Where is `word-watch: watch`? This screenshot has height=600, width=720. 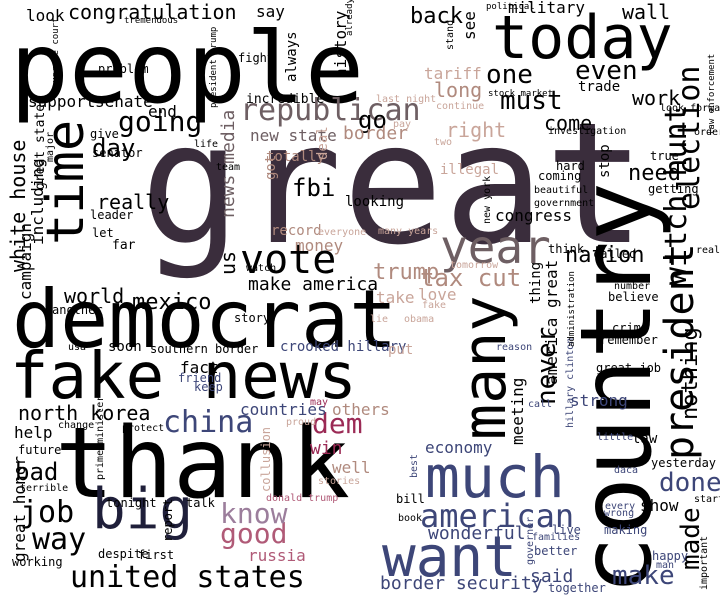
word-watch: watch is located at coordinates (261, 268).